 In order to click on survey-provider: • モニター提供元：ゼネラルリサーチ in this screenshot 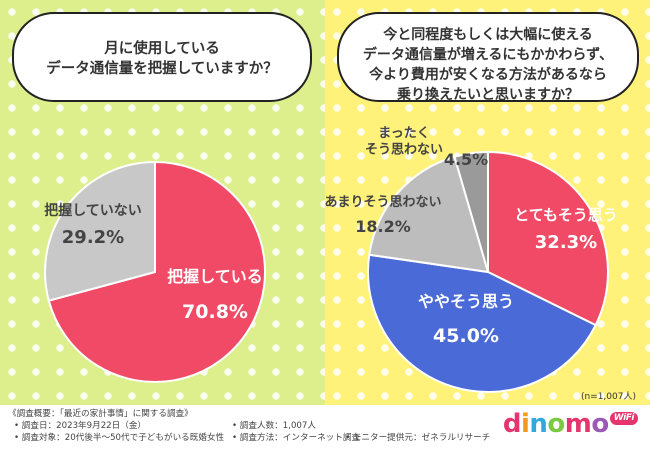, I will do `click(418, 438)`.